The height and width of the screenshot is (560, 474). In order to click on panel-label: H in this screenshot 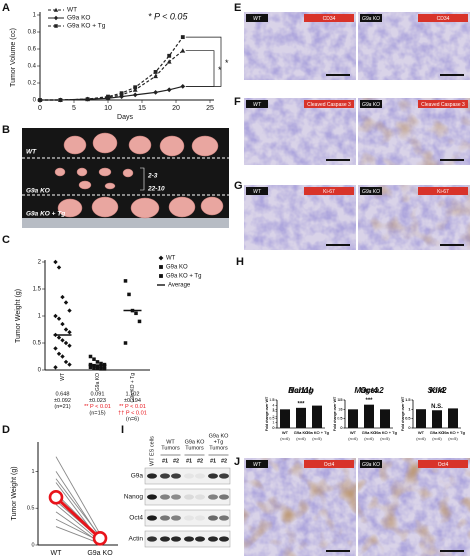, I will do `click(240, 262)`.